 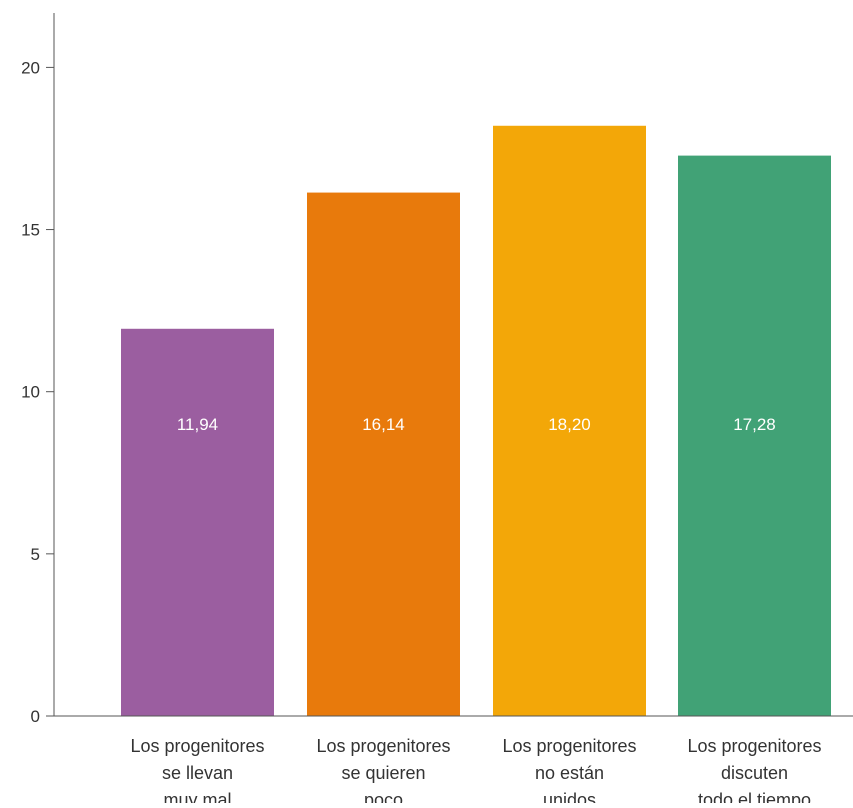 What do you see at coordinates (569, 773) in the screenshot?
I see `x-category-label-line: no están` at bounding box center [569, 773].